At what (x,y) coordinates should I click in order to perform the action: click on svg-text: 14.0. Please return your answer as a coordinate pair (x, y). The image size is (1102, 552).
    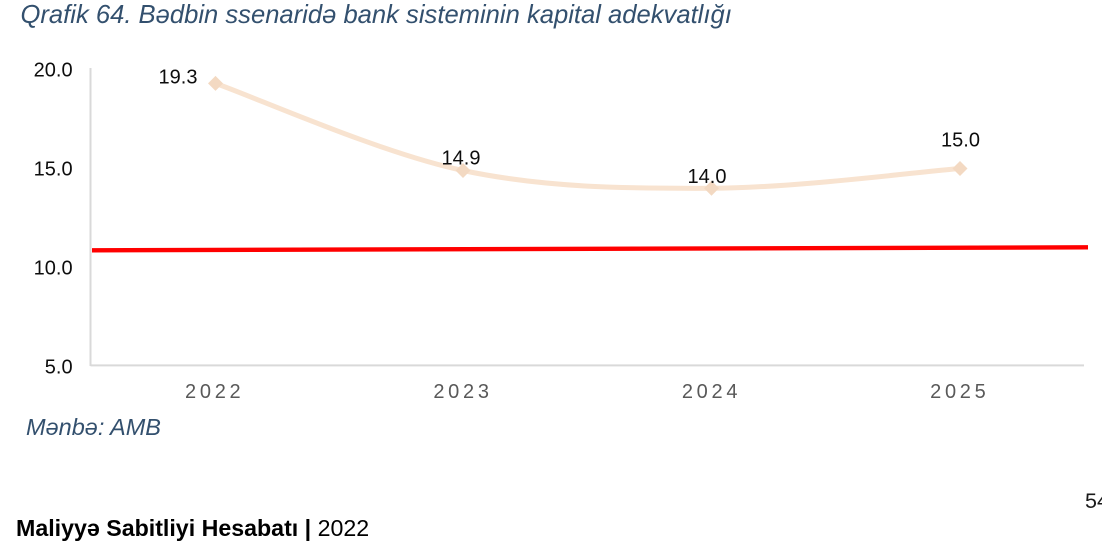
    Looking at the image, I should click on (707, 177).